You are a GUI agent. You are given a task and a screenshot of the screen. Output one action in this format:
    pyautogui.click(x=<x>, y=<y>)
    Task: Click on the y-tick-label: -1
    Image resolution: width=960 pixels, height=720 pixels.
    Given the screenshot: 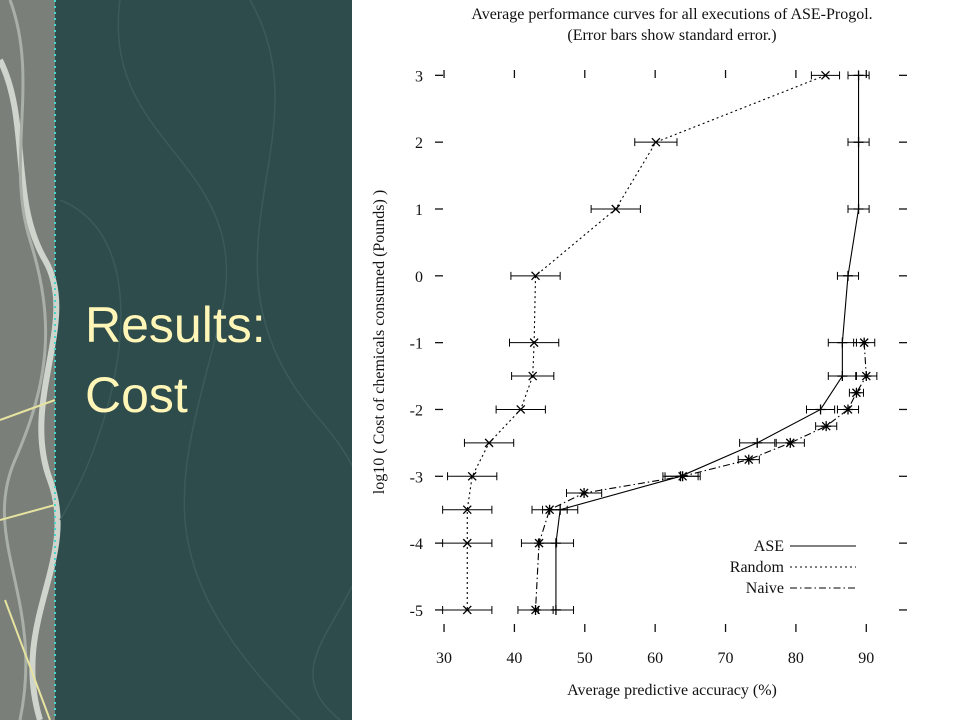 What is the action you would take?
    pyautogui.click(x=416, y=344)
    